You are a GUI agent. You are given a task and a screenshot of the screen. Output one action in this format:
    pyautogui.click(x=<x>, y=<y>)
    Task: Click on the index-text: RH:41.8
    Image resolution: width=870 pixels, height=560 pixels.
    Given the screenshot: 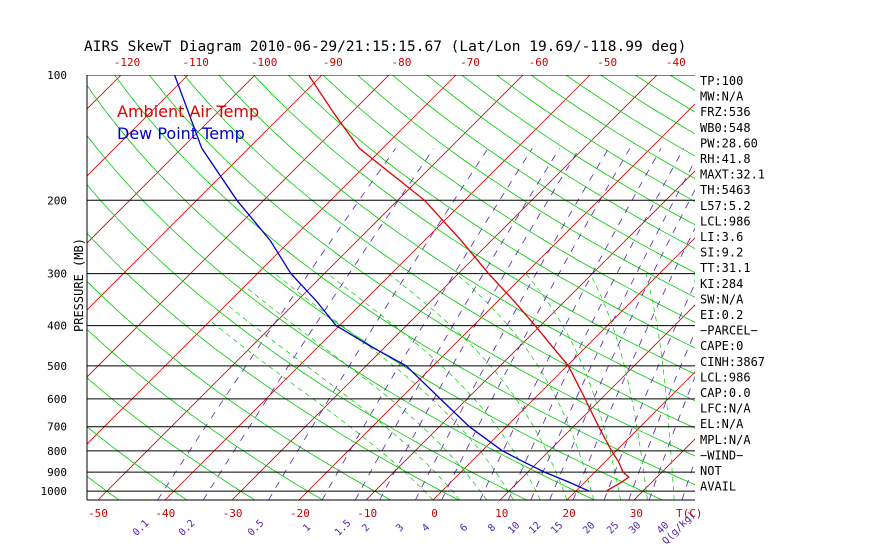 What is the action you would take?
    pyautogui.click(x=725, y=159)
    